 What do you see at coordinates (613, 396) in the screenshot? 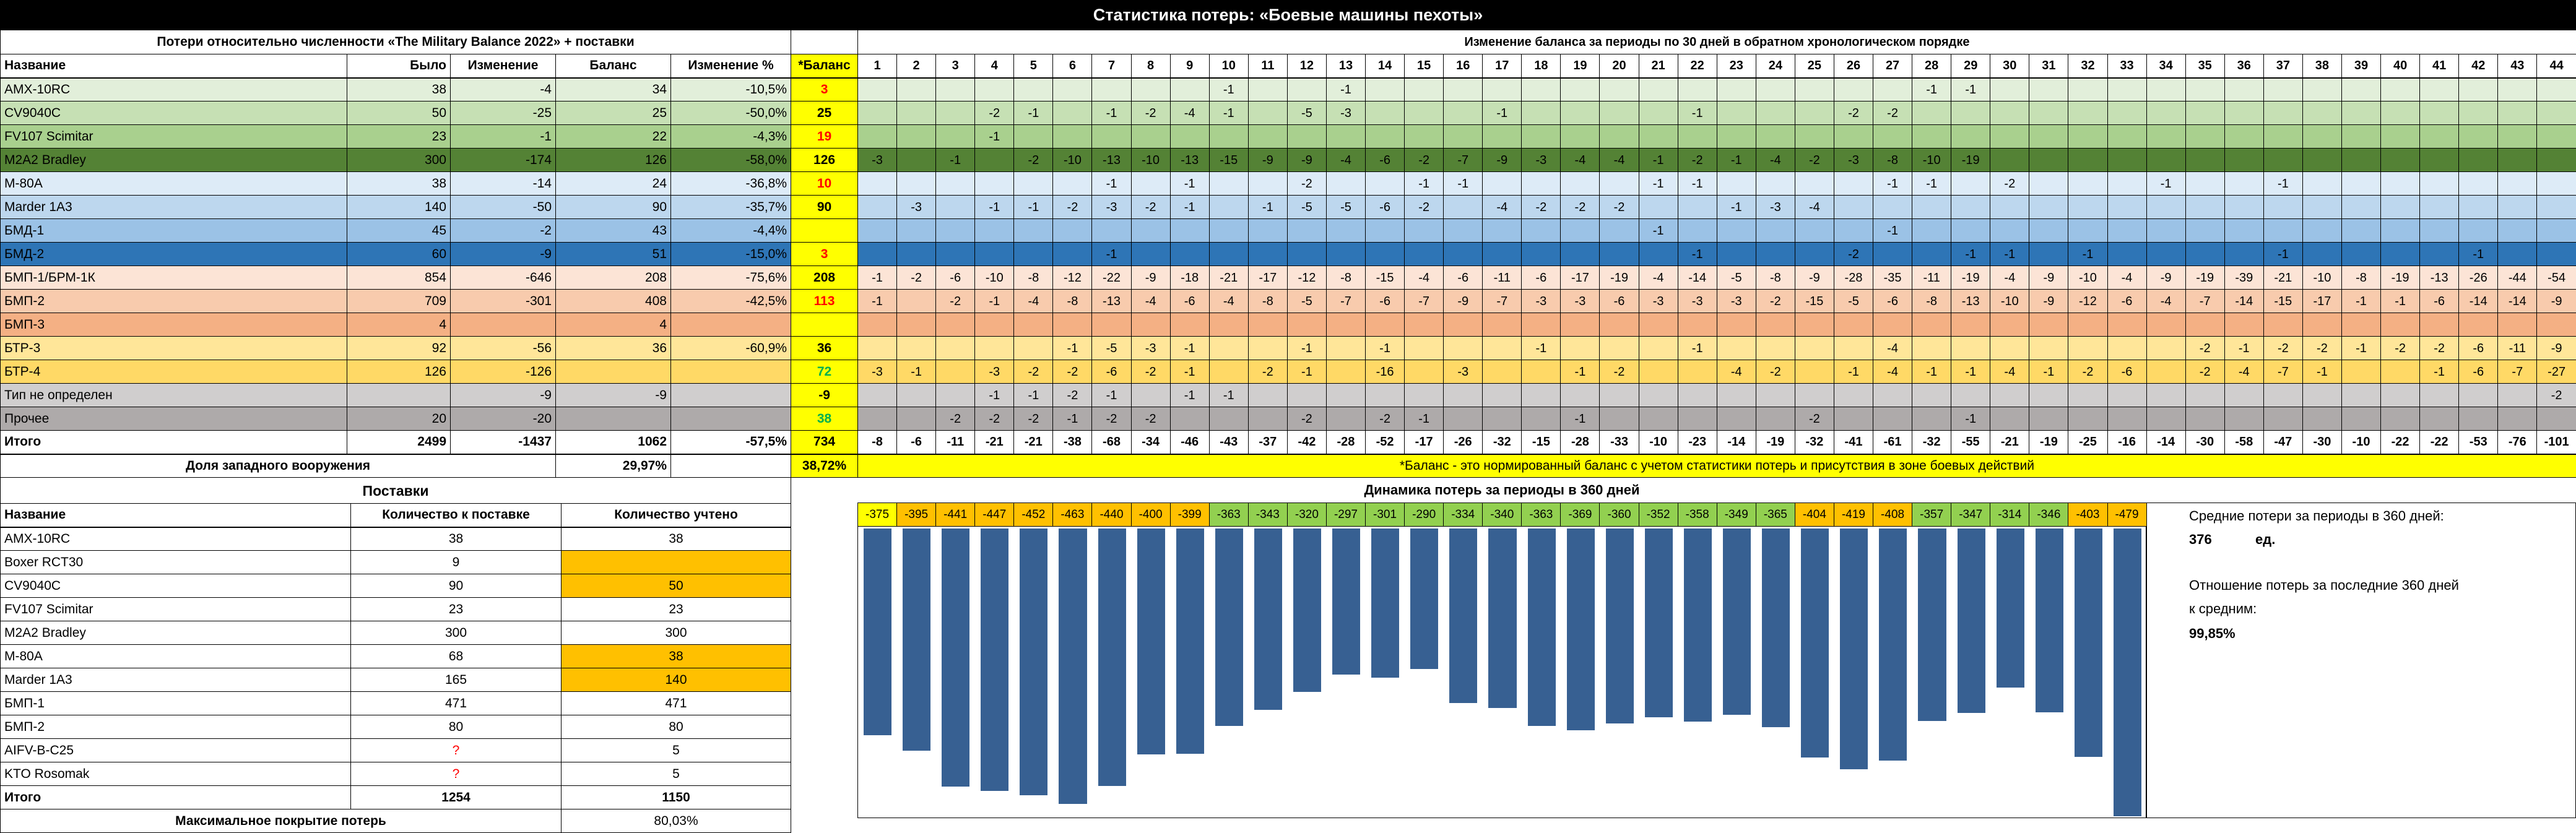
I see `balance-value: -9` at bounding box center [613, 396].